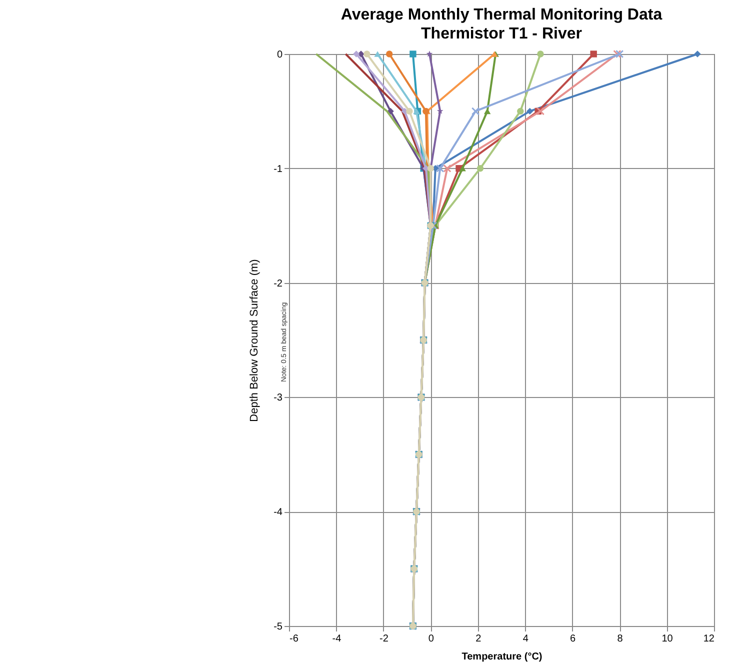 The image size is (740, 670). I want to click on y-tick-label: 0, so click(279, 55).